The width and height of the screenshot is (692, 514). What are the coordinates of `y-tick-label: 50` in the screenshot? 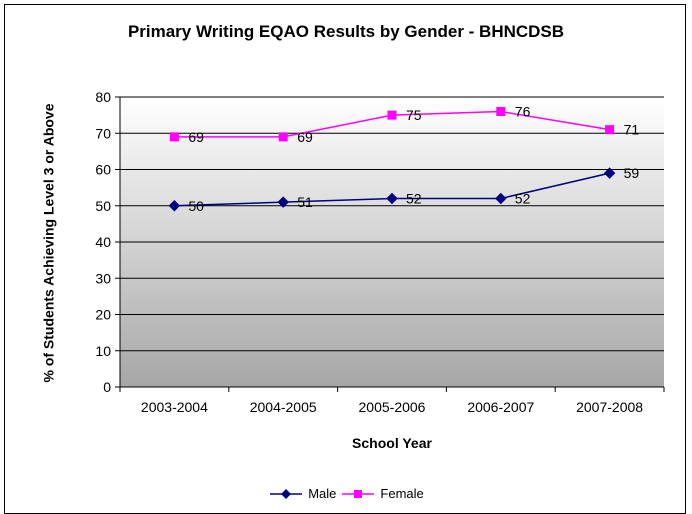 It's located at (103, 206).